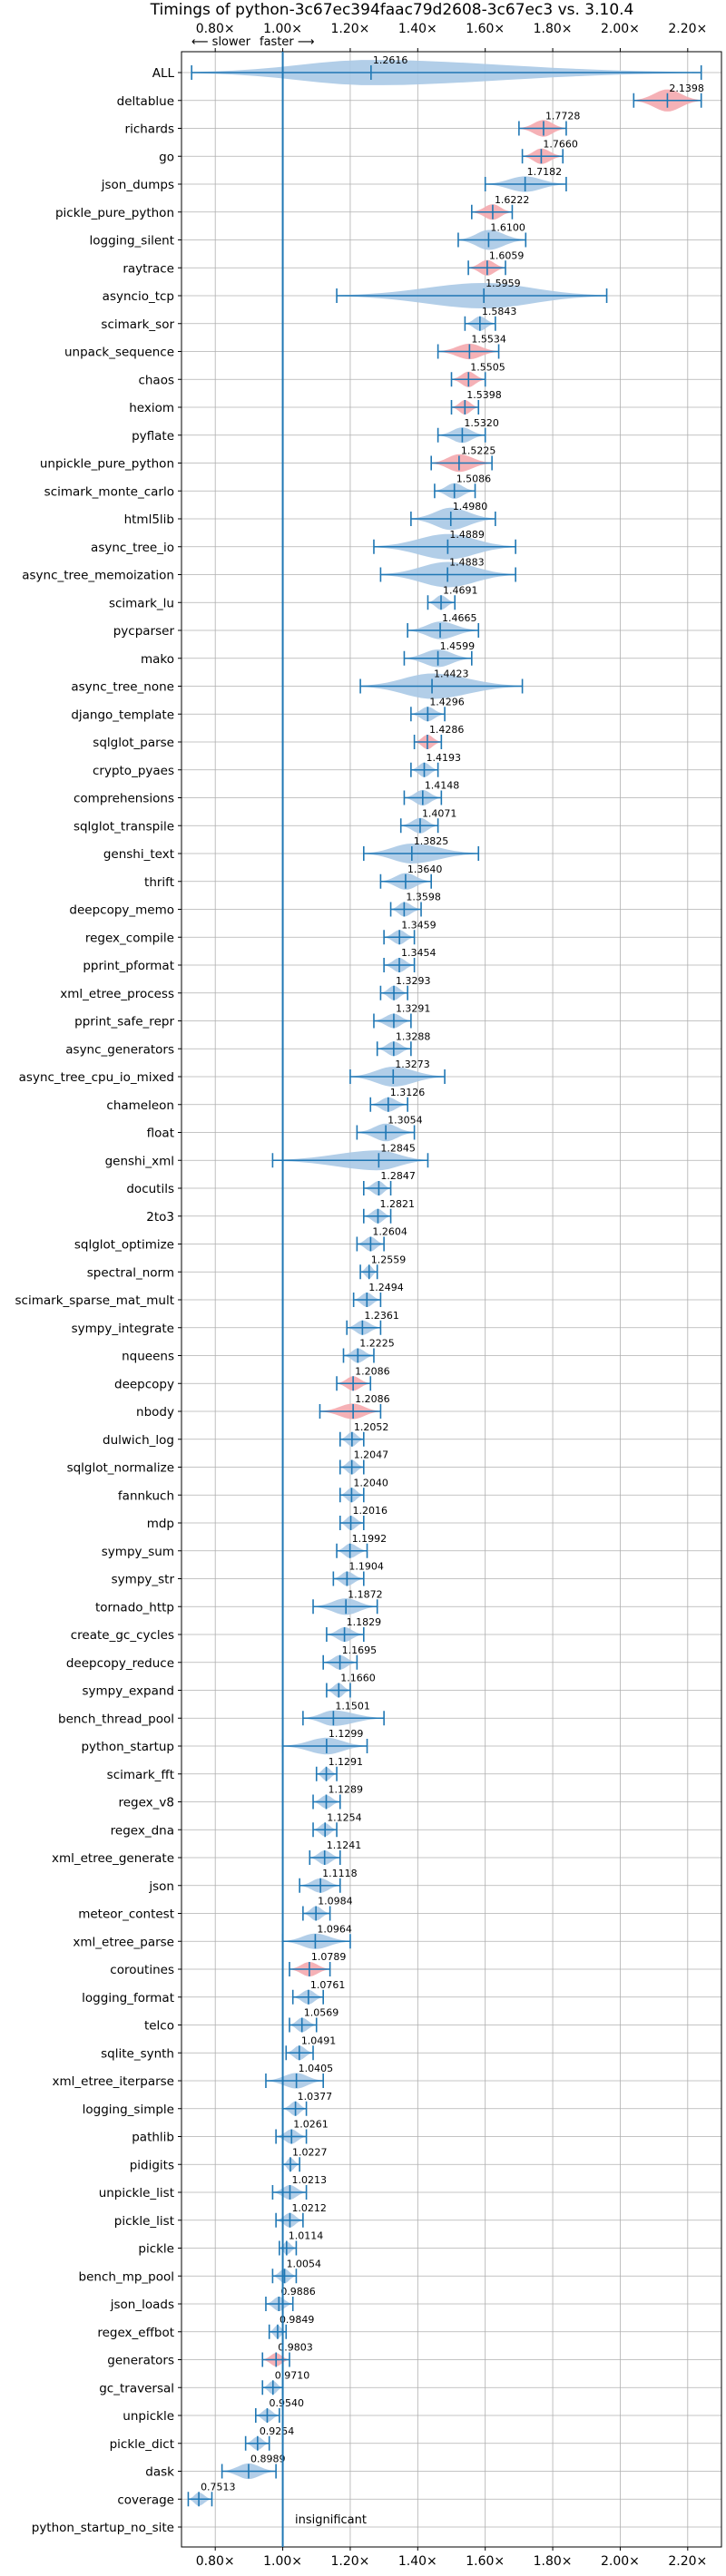 The image size is (726, 2576). What do you see at coordinates (117, 994) in the screenshot?
I see `category-label: xml_etree_process` at bounding box center [117, 994].